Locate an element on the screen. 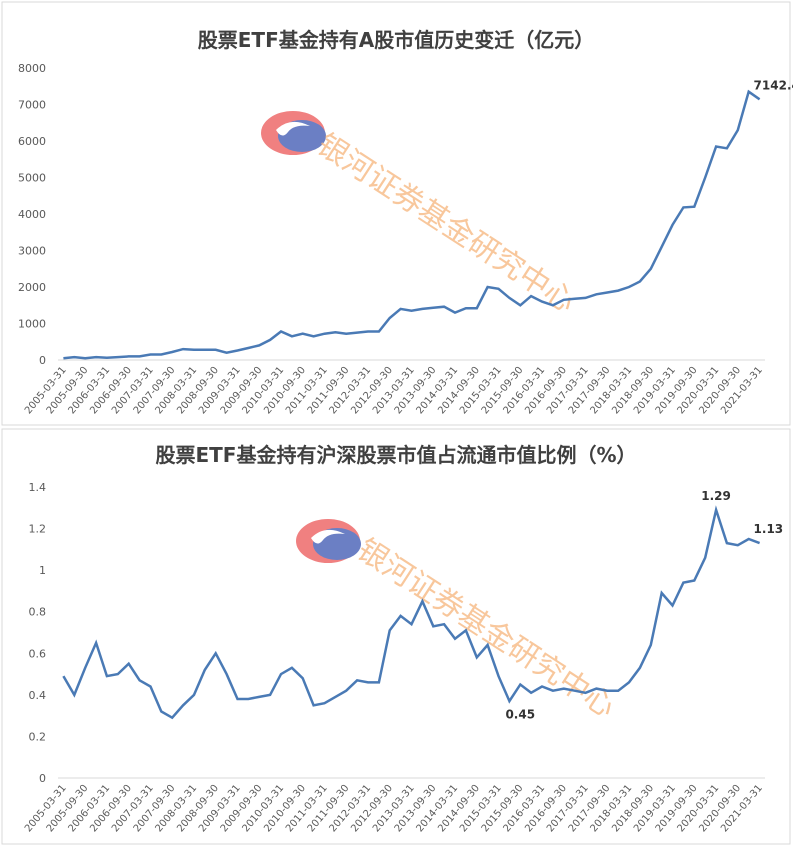 The image size is (793, 851). y-tick-label: 0.4 is located at coordinates (38, 695).